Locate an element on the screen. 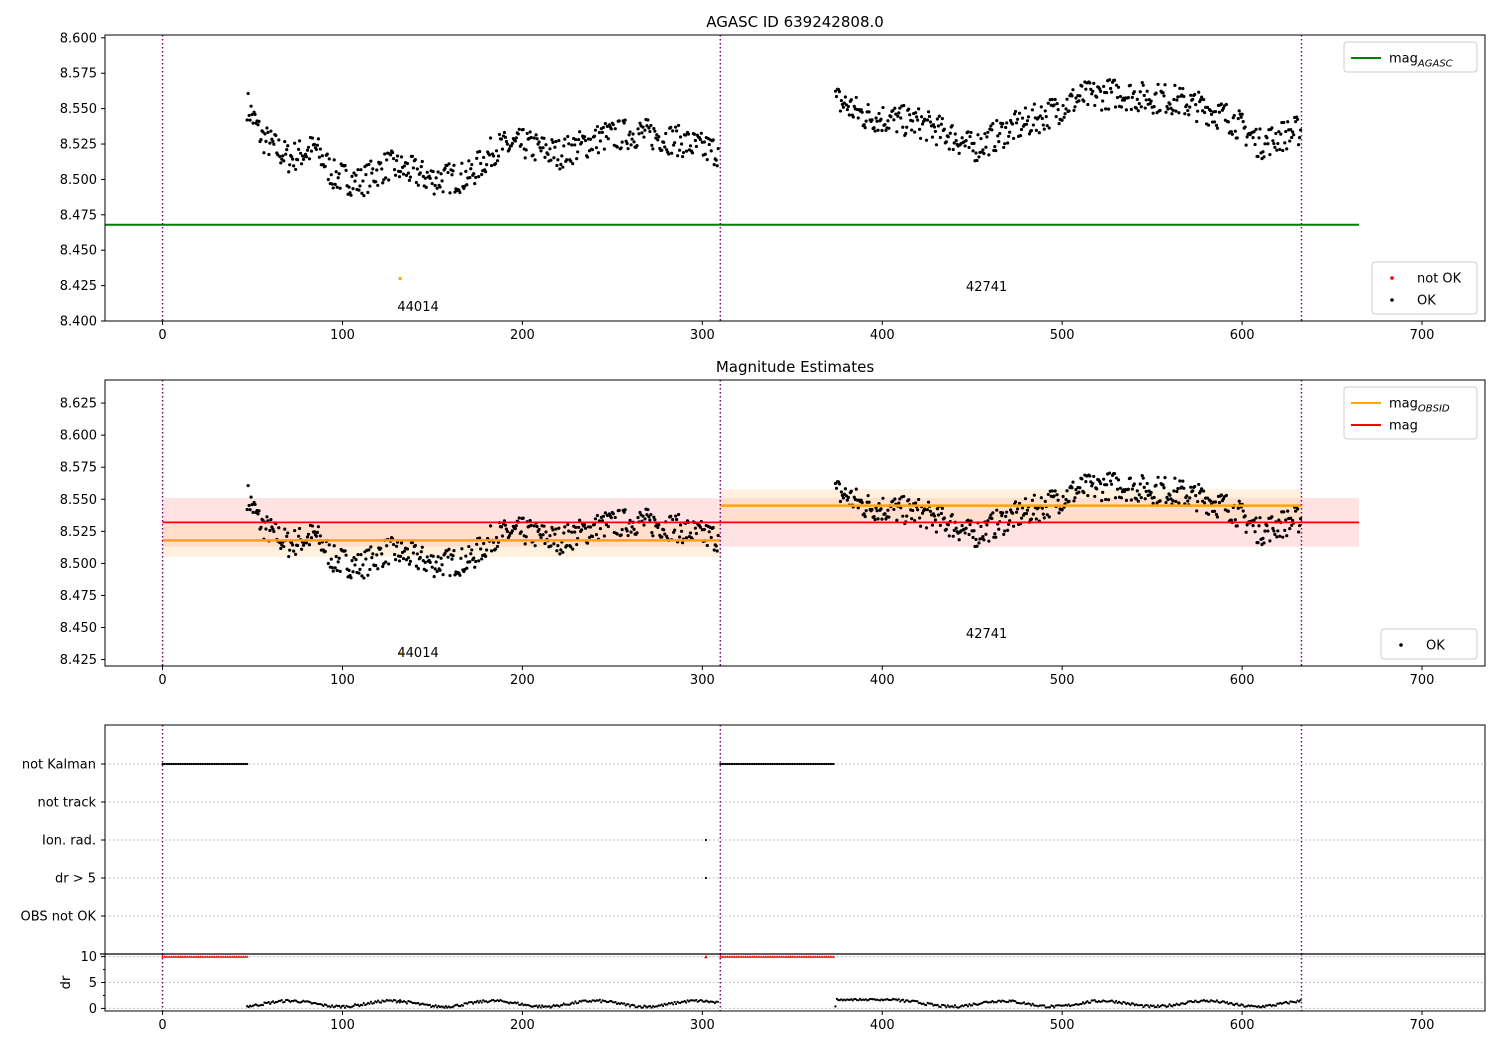 Image resolution: width=1500 pixels, height=1050 pixels. x-tick-label: 100 is located at coordinates (342, 1025).